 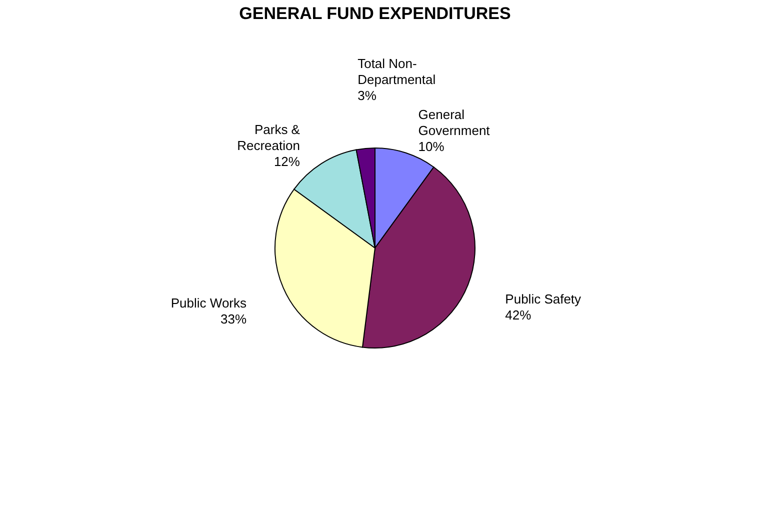 I want to click on data-label: 10%, so click(x=431, y=146).